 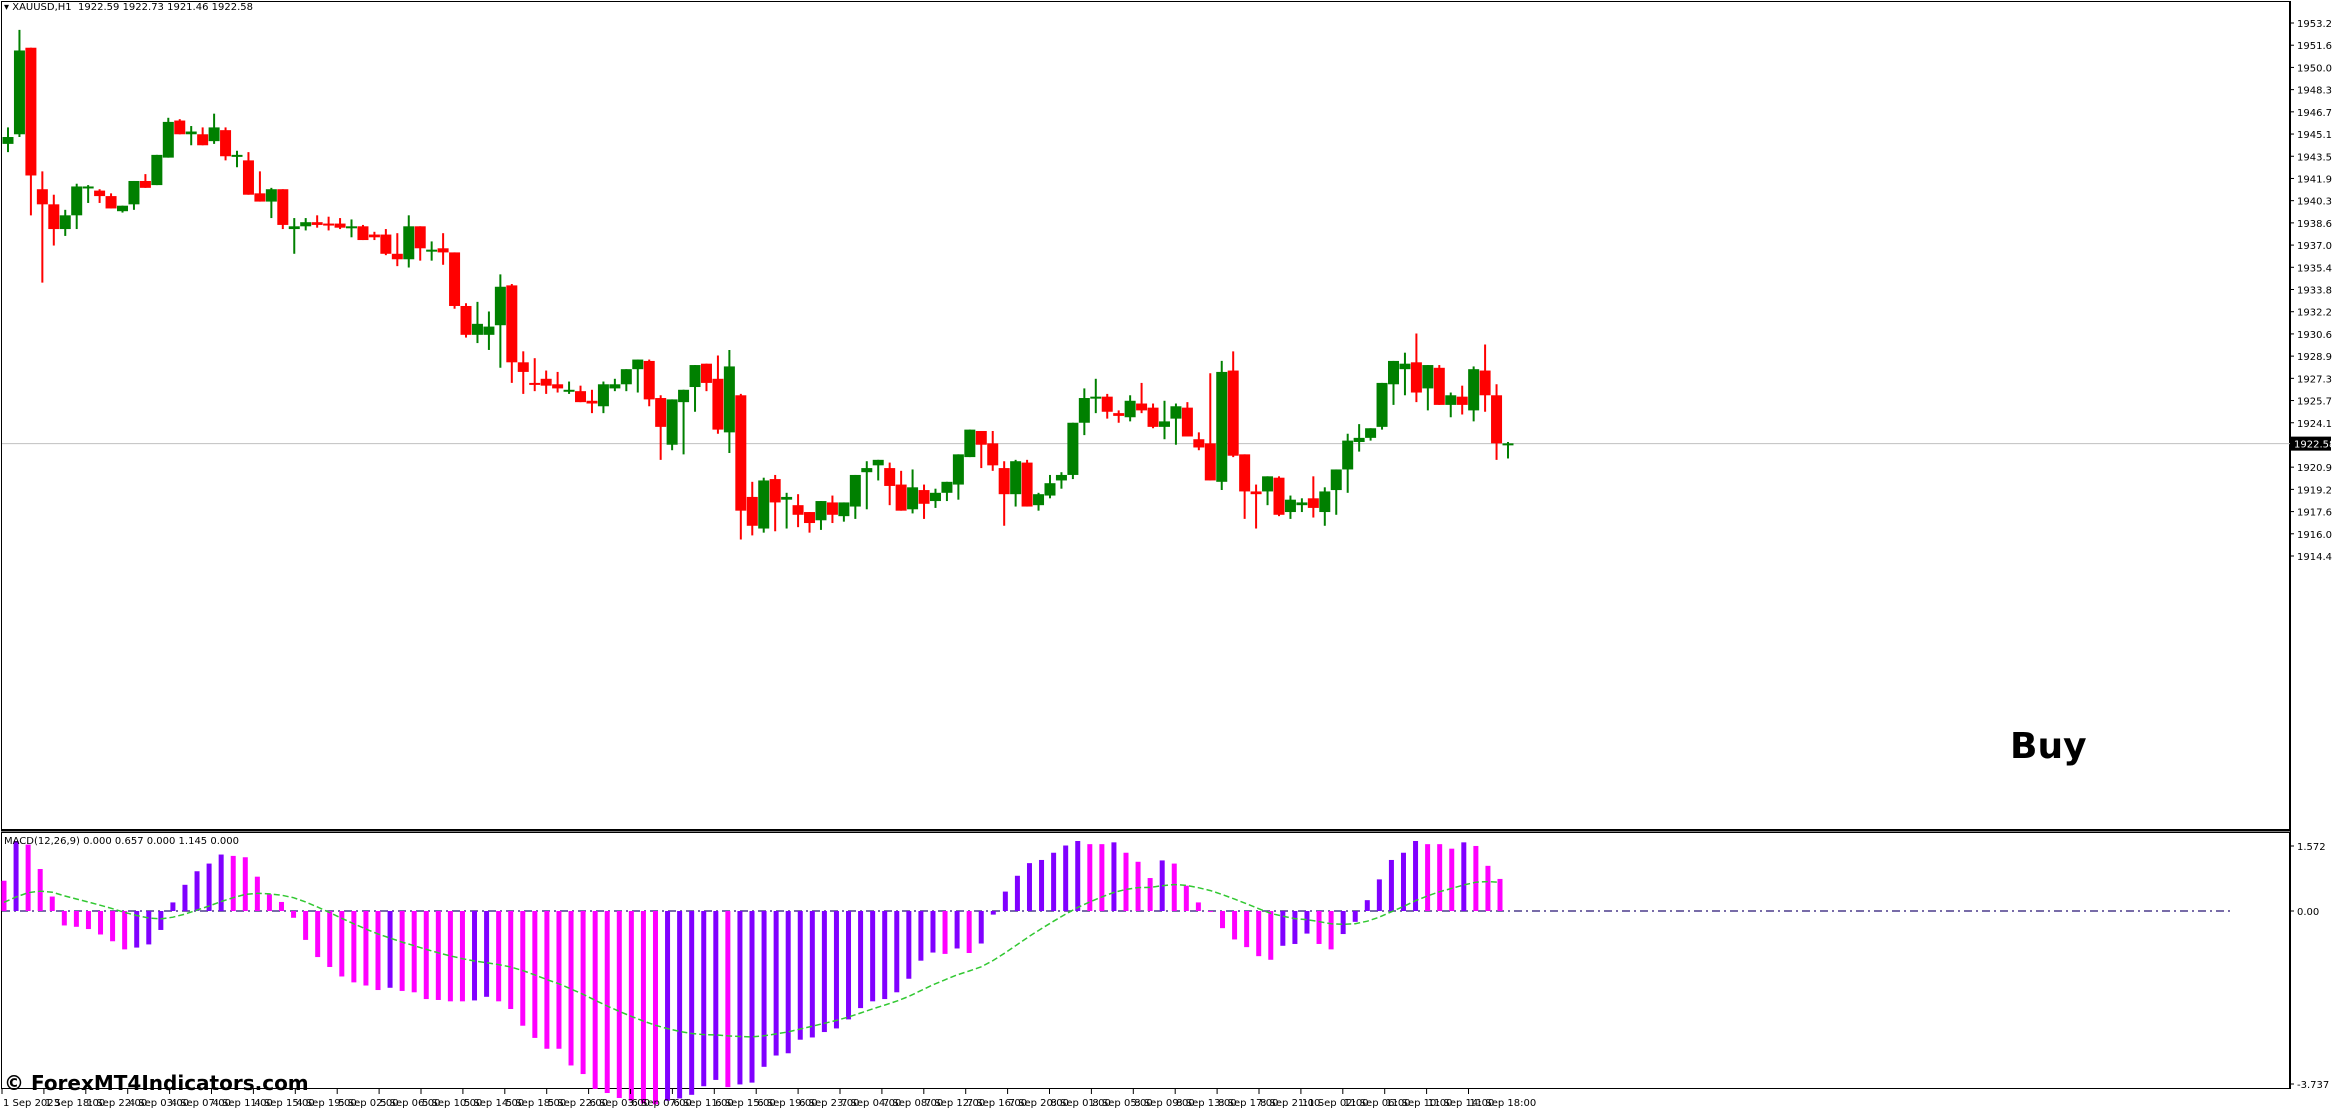 What do you see at coordinates (452, 1103) in the screenshot?
I see `svg-text: 5 Sep 10:00` at bounding box center [452, 1103].